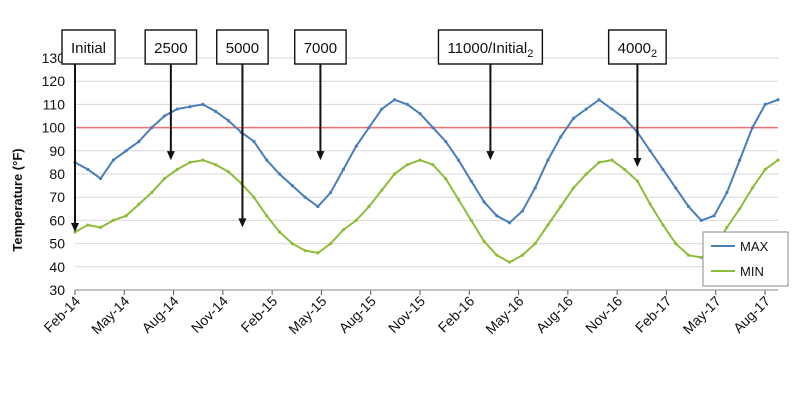  What do you see at coordinates (54, 81) in the screenshot?
I see `y-tick-label: 120` at bounding box center [54, 81].